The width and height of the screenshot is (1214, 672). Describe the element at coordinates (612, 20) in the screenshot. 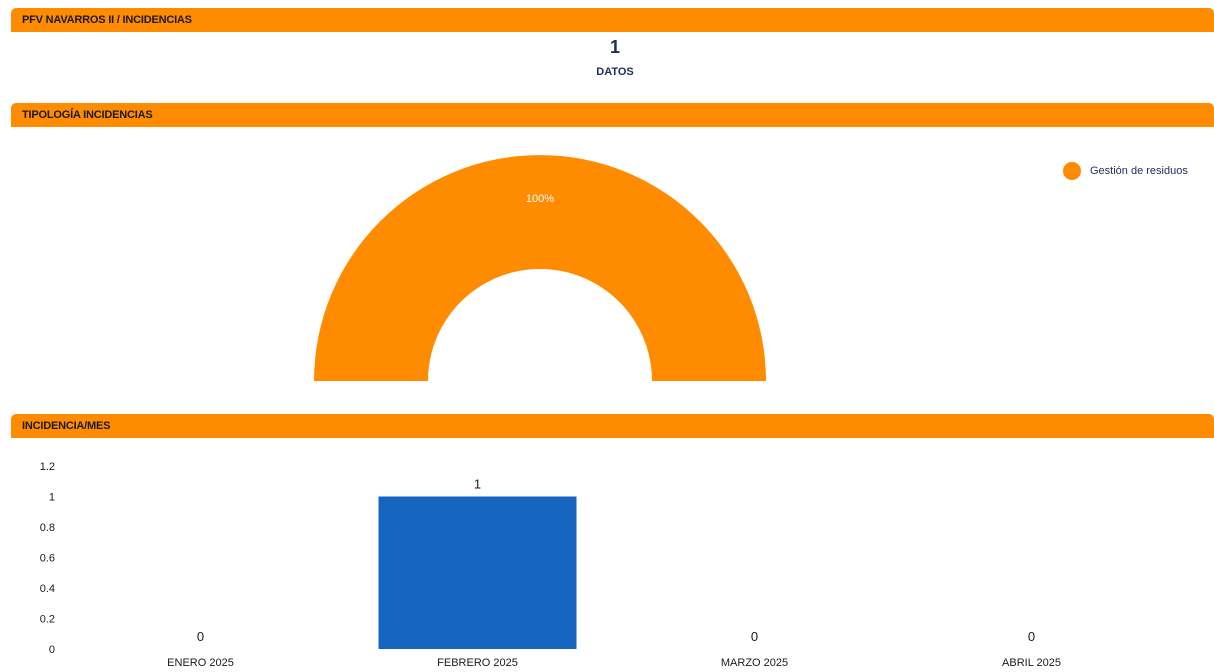

I see `summary-section-header: PFV NAVARROS II / INCIDENCIAS` at that location.